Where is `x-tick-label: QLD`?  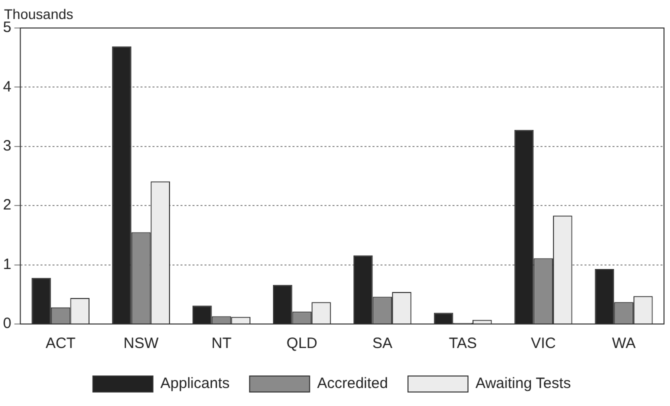 x-tick-label: QLD is located at coordinates (302, 343).